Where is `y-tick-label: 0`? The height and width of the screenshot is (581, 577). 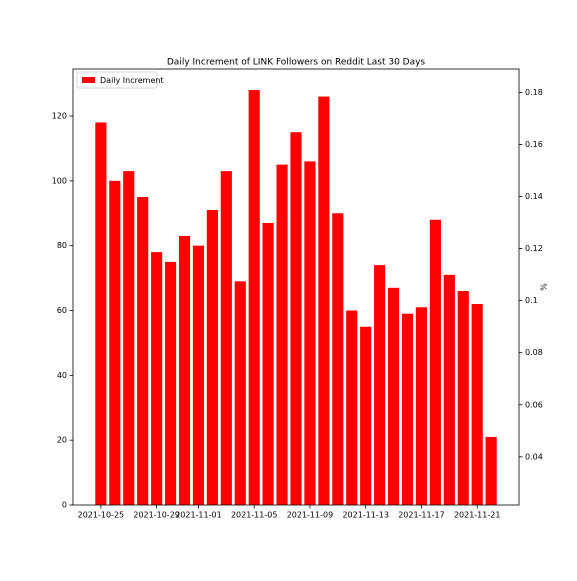
y-tick-label: 0 is located at coordinates (64, 505).